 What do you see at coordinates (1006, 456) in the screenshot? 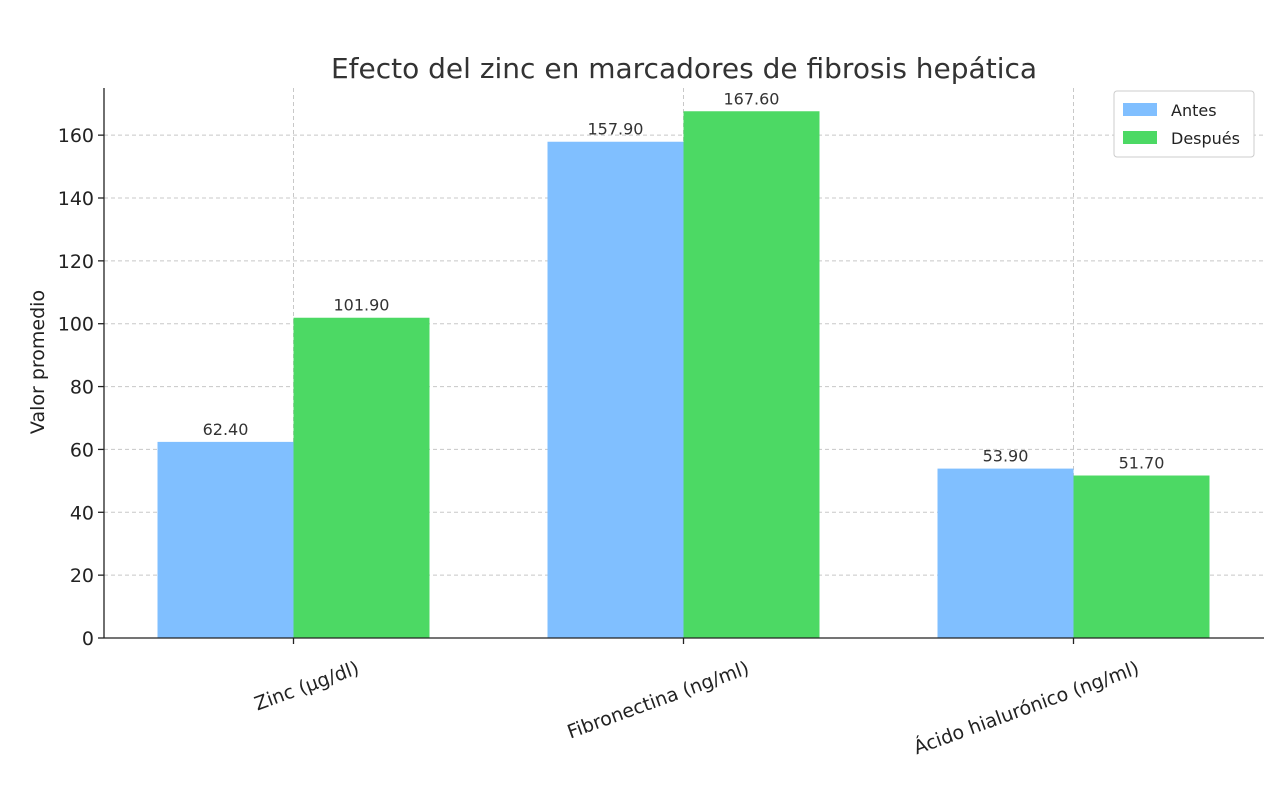
I see `data-label: 53.90` at bounding box center [1006, 456].